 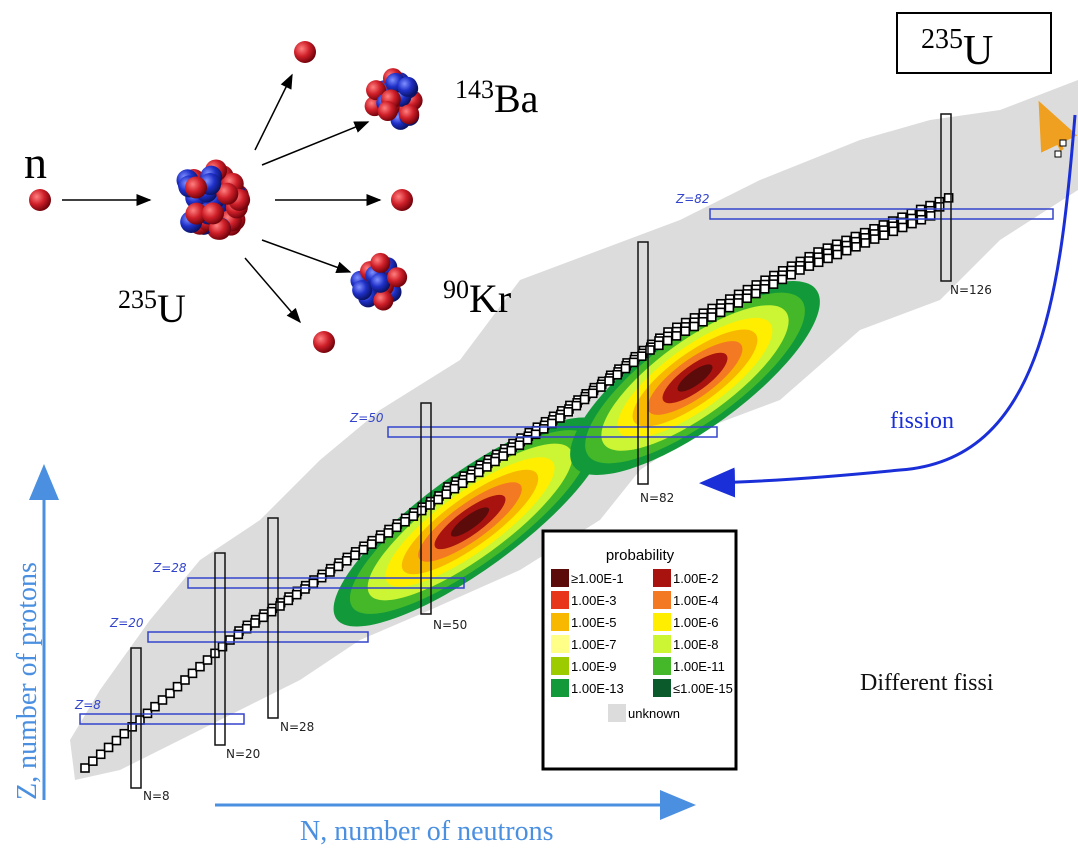 What do you see at coordinates (971, 290) in the screenshot?
I see `magic-n-label: N=126` at bounding box center [971, 290].